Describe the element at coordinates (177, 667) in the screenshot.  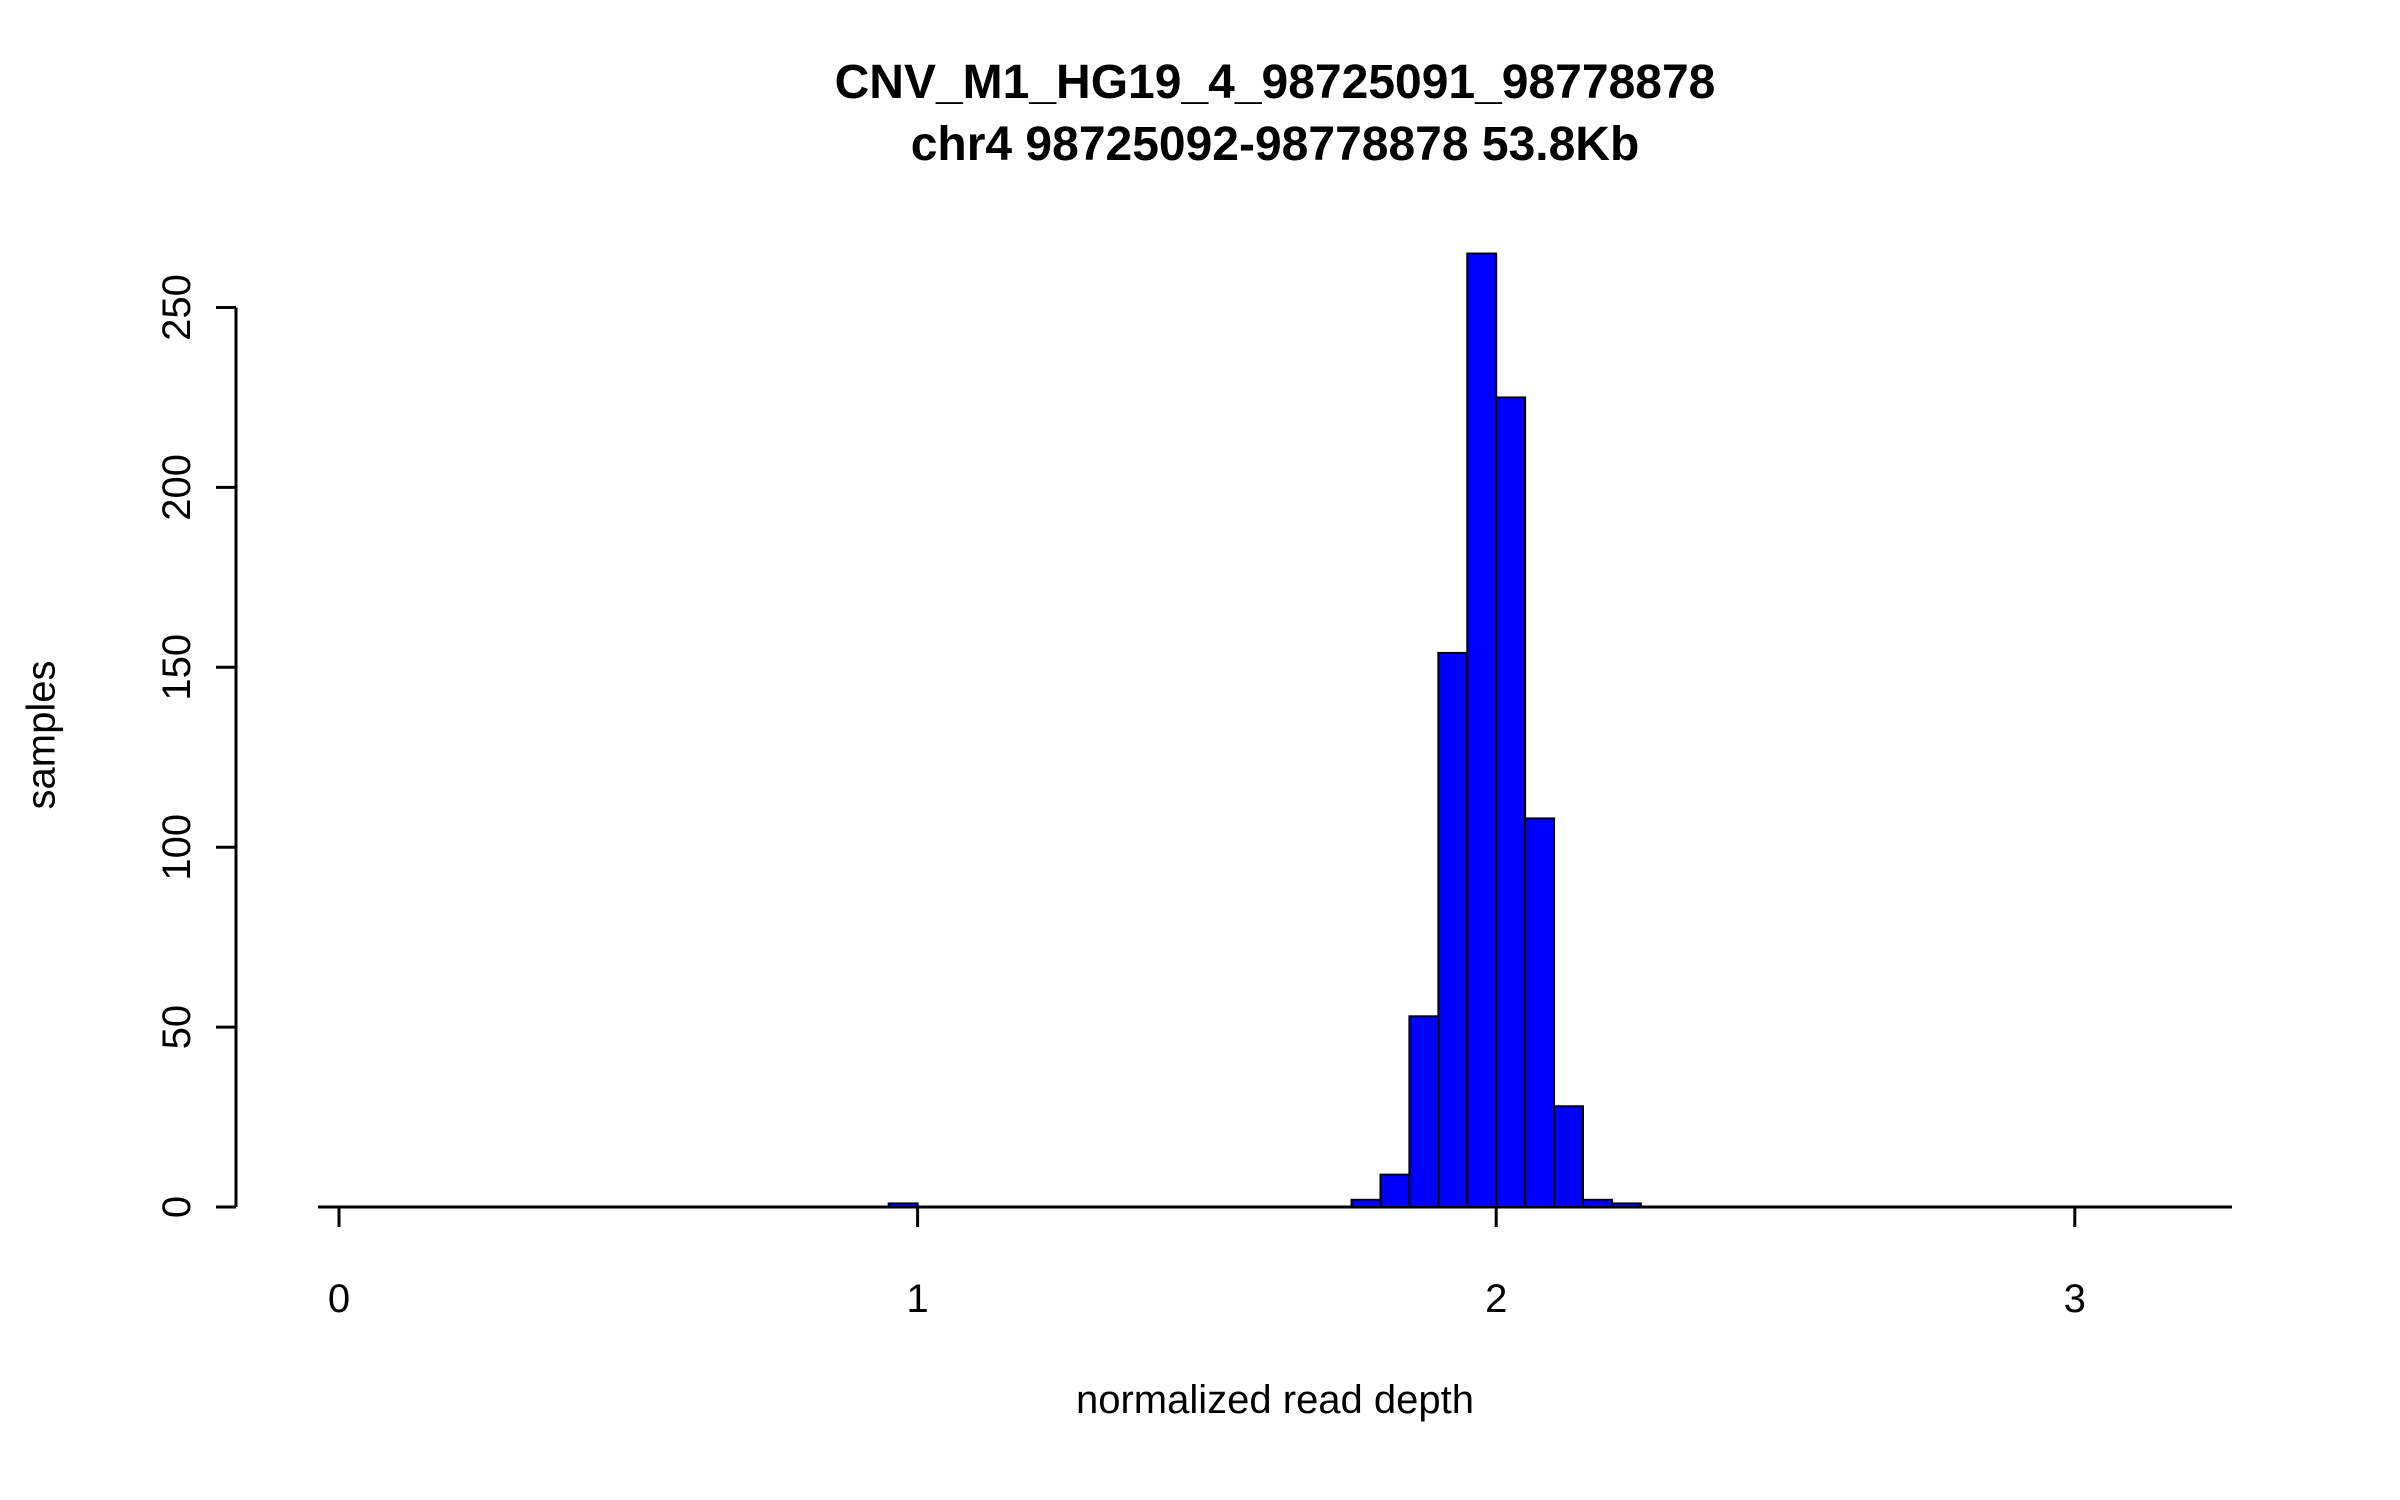
I see `y-tick-label: 150` at that location.